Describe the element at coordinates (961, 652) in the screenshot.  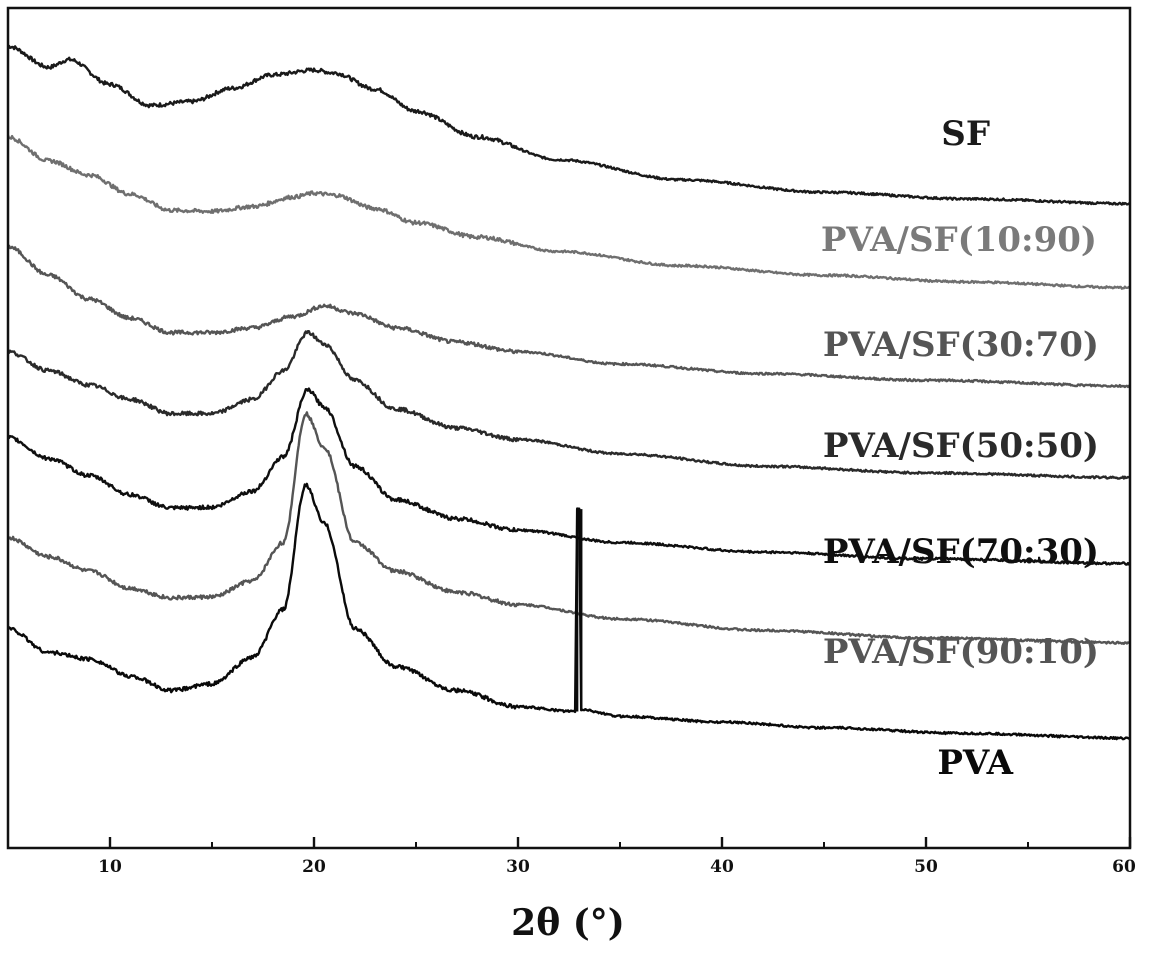
I see `series-label-5: PVA/SF(90:10)` at that location.